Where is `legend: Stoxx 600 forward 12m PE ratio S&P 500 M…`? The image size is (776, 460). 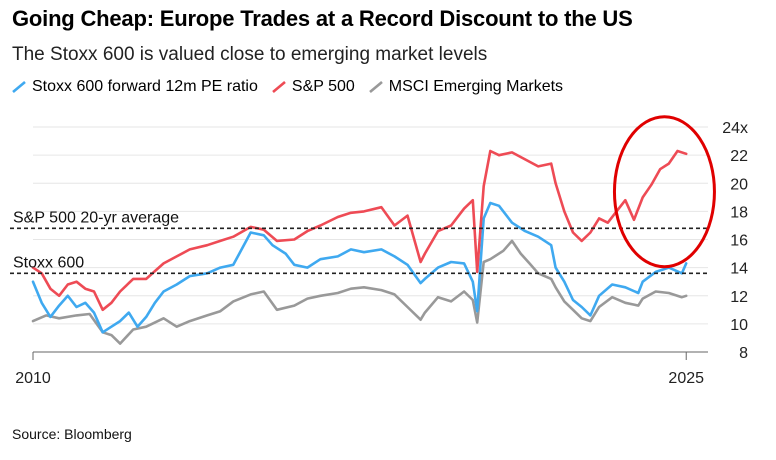 legend: Stoxx 600 forward 12m PE ratio S&P 500 M… is located at coordinates (294, 87).